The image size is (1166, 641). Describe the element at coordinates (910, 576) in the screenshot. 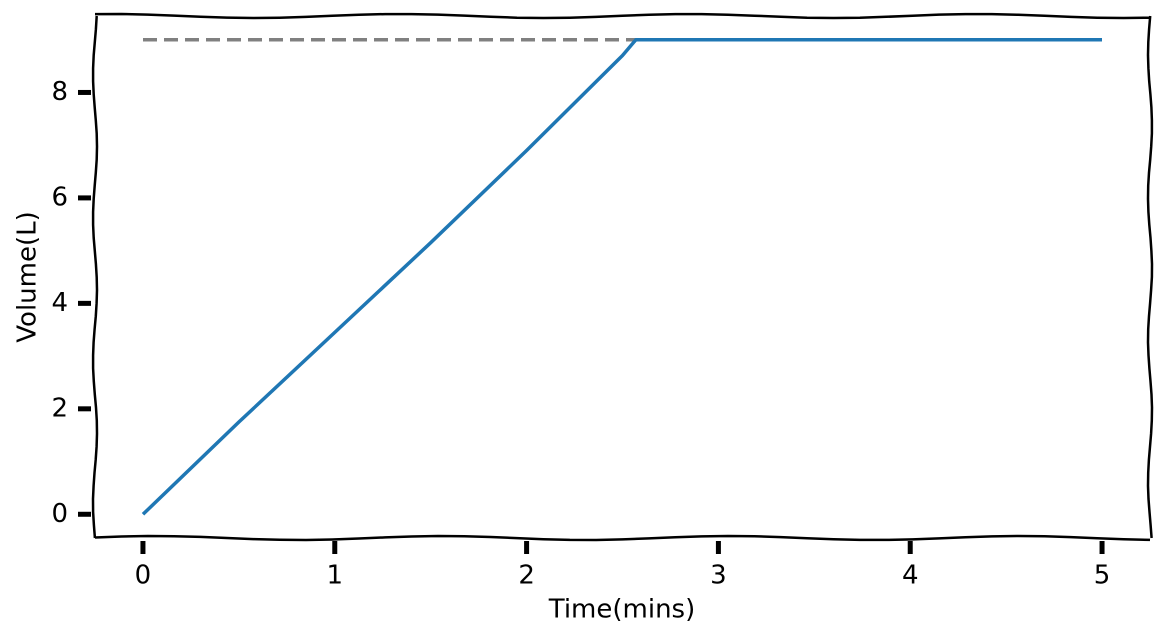

I see `x-tick-label: 4` at that location.